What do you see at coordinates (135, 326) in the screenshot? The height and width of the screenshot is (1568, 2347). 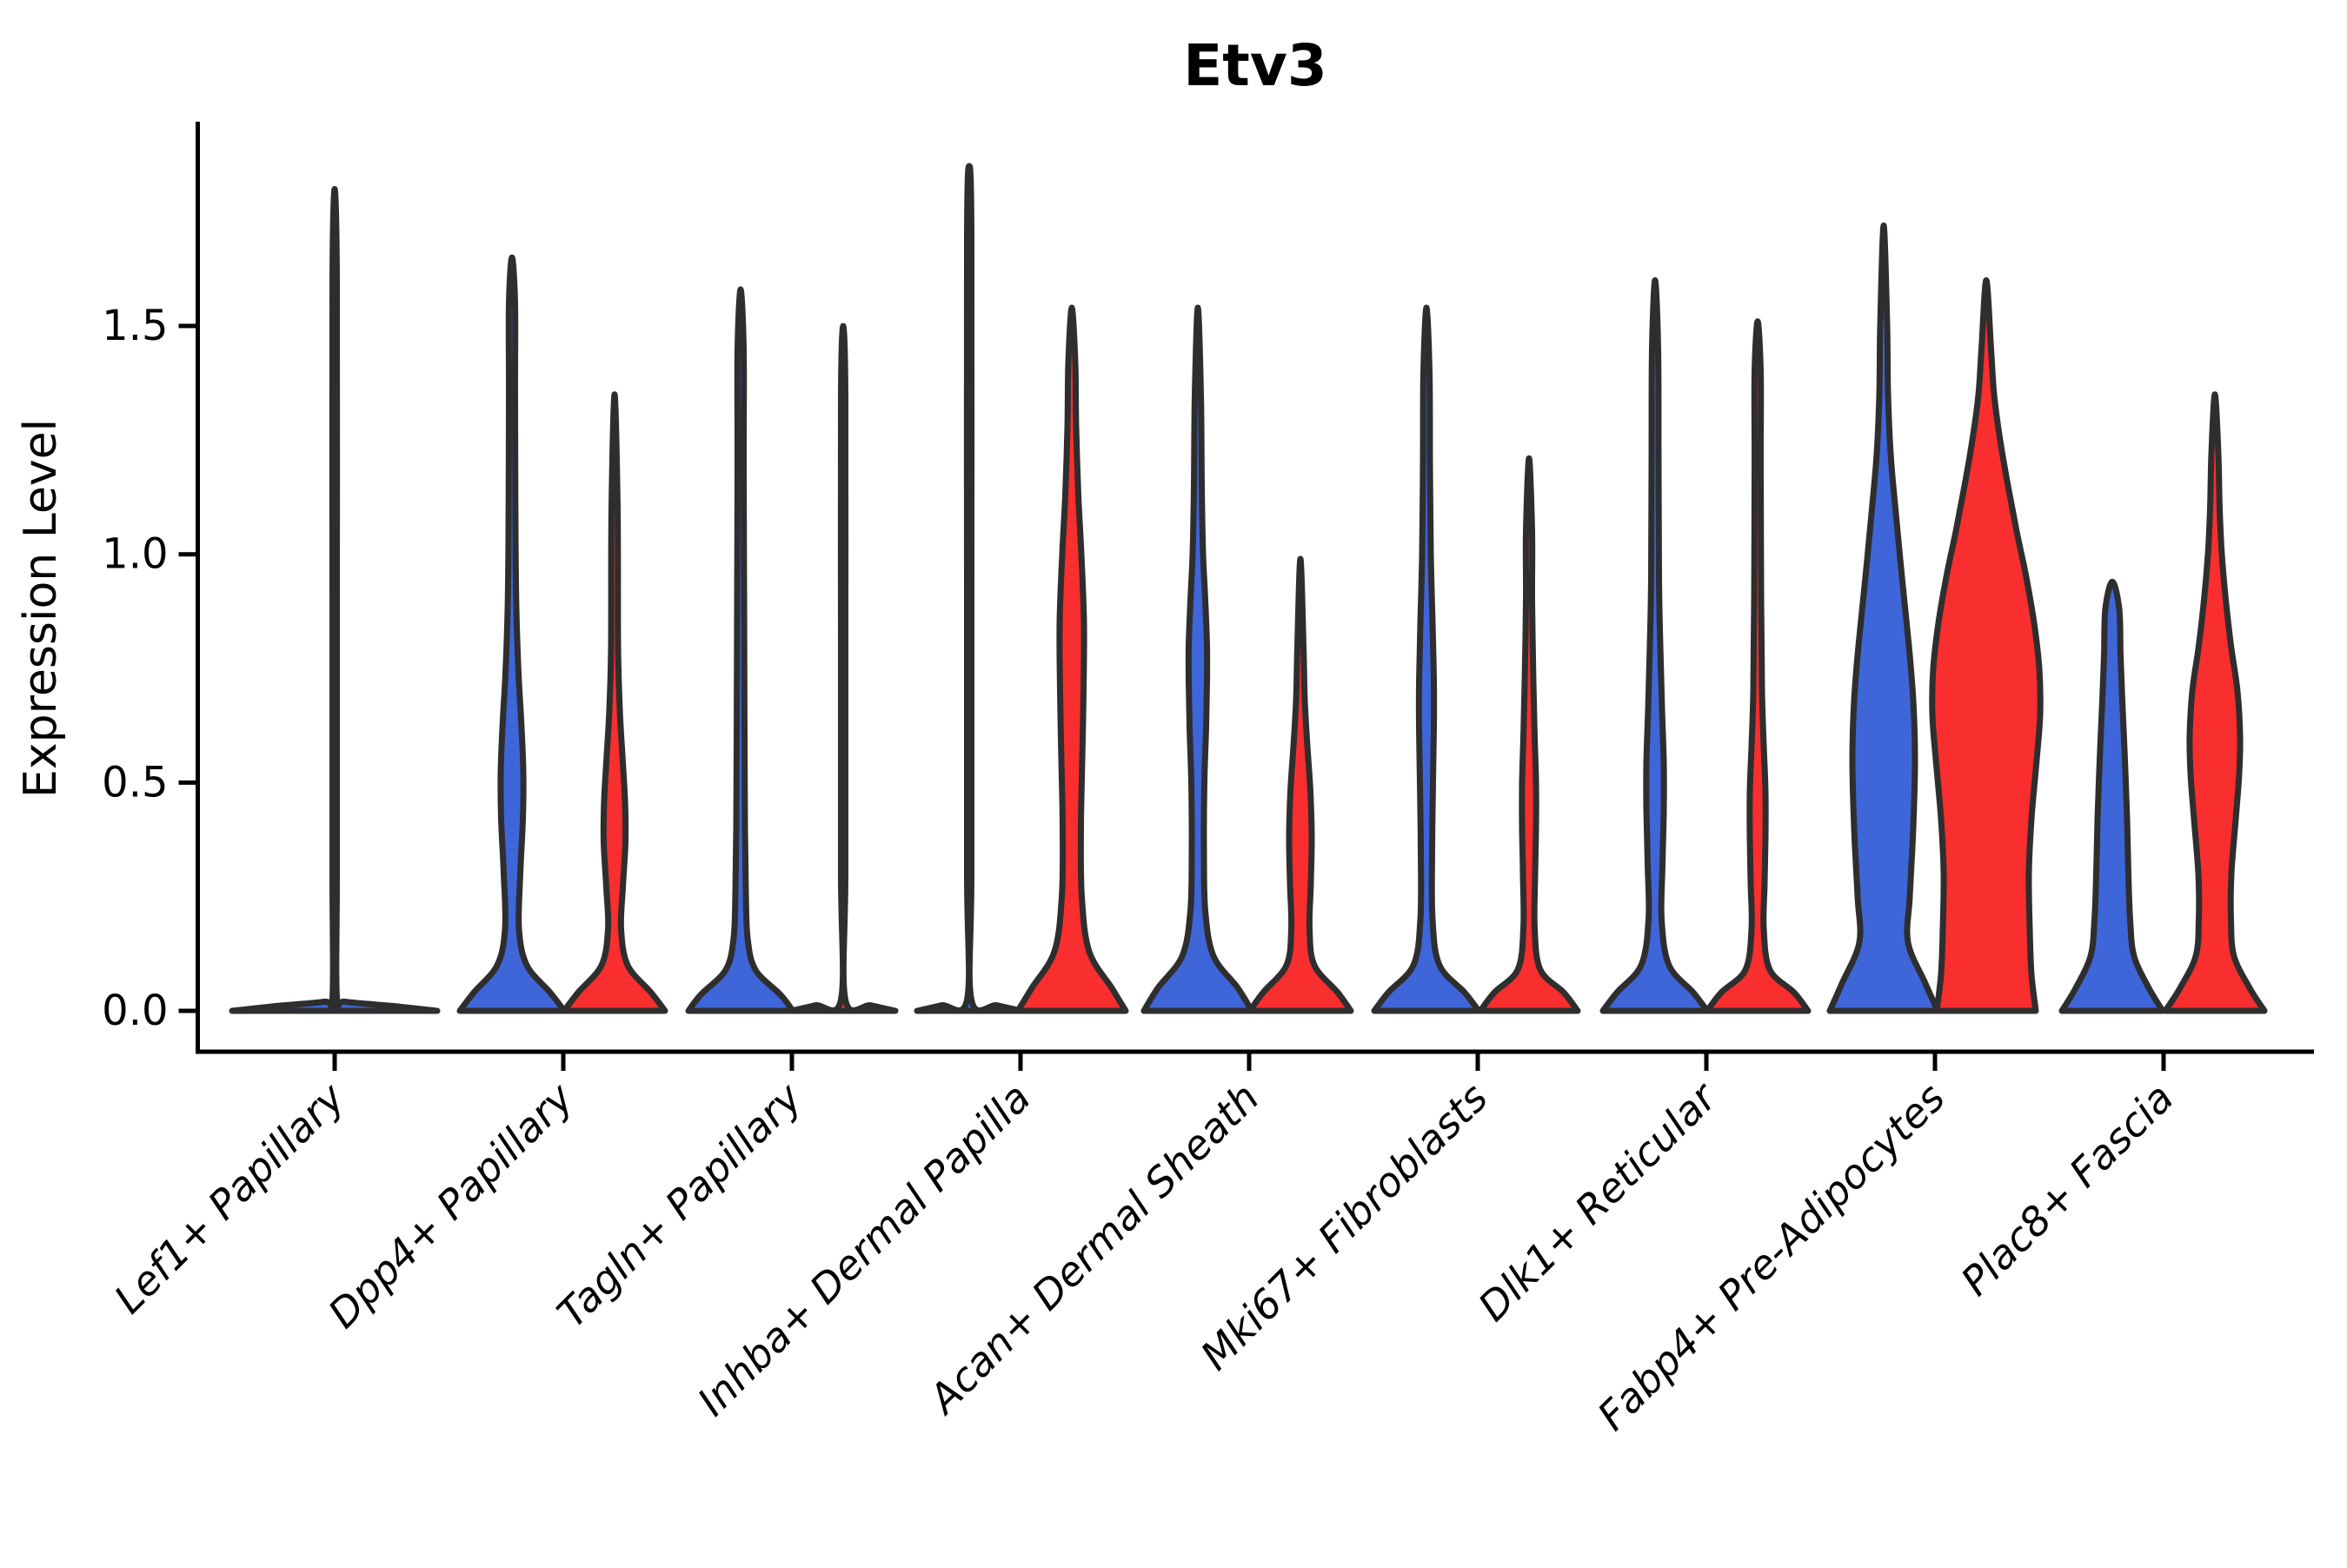 I see `y-tick-label: 1.5` at bounding box center [135, 326].